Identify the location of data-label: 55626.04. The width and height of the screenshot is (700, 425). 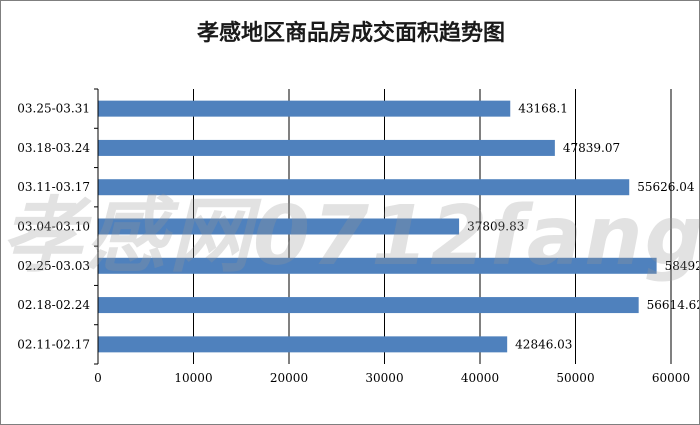
(666, 187).